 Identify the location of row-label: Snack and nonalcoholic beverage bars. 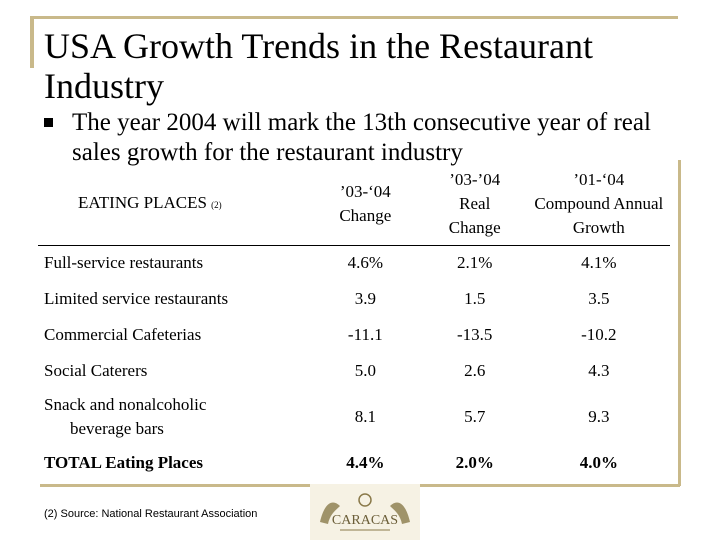
(125, 416).